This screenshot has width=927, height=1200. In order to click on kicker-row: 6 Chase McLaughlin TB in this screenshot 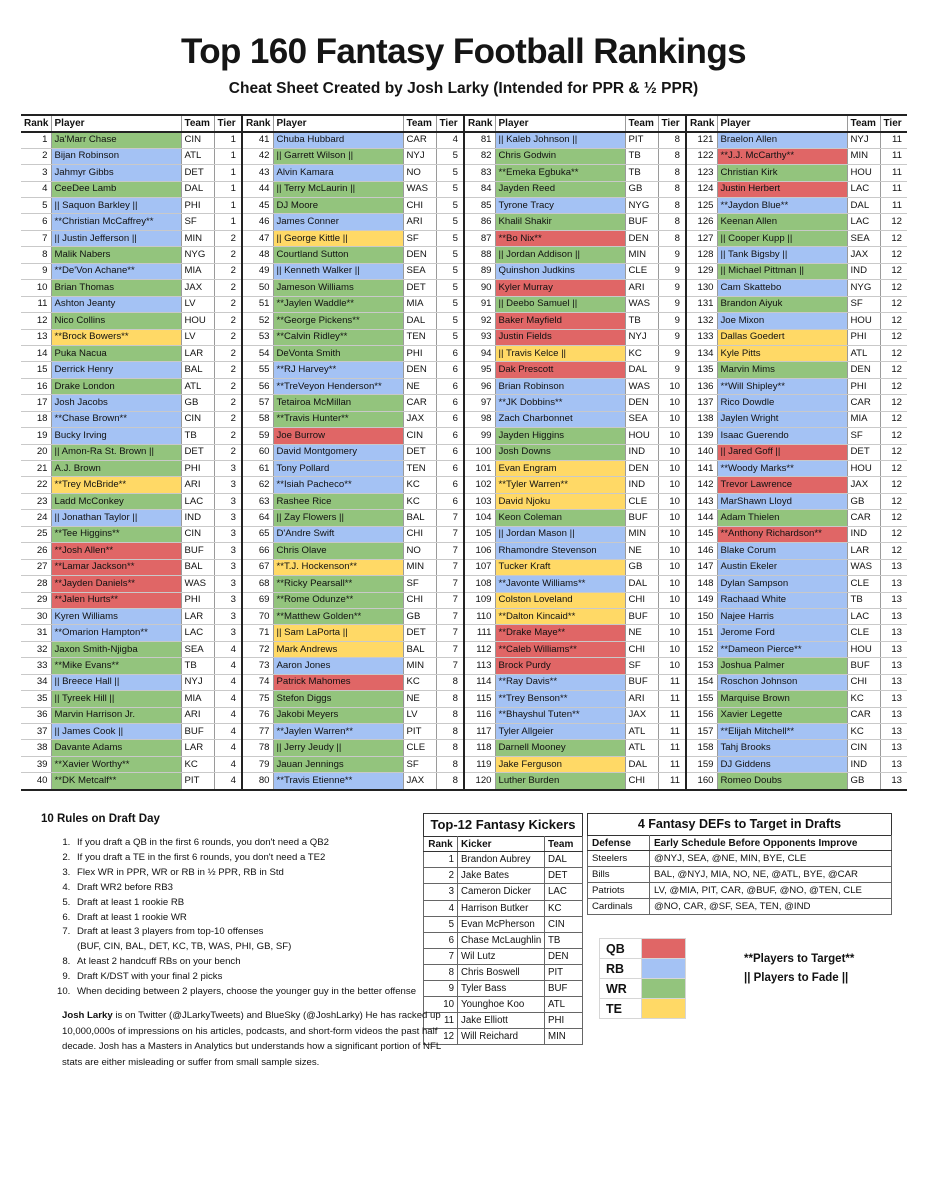, I will do `click(503, 940)`.